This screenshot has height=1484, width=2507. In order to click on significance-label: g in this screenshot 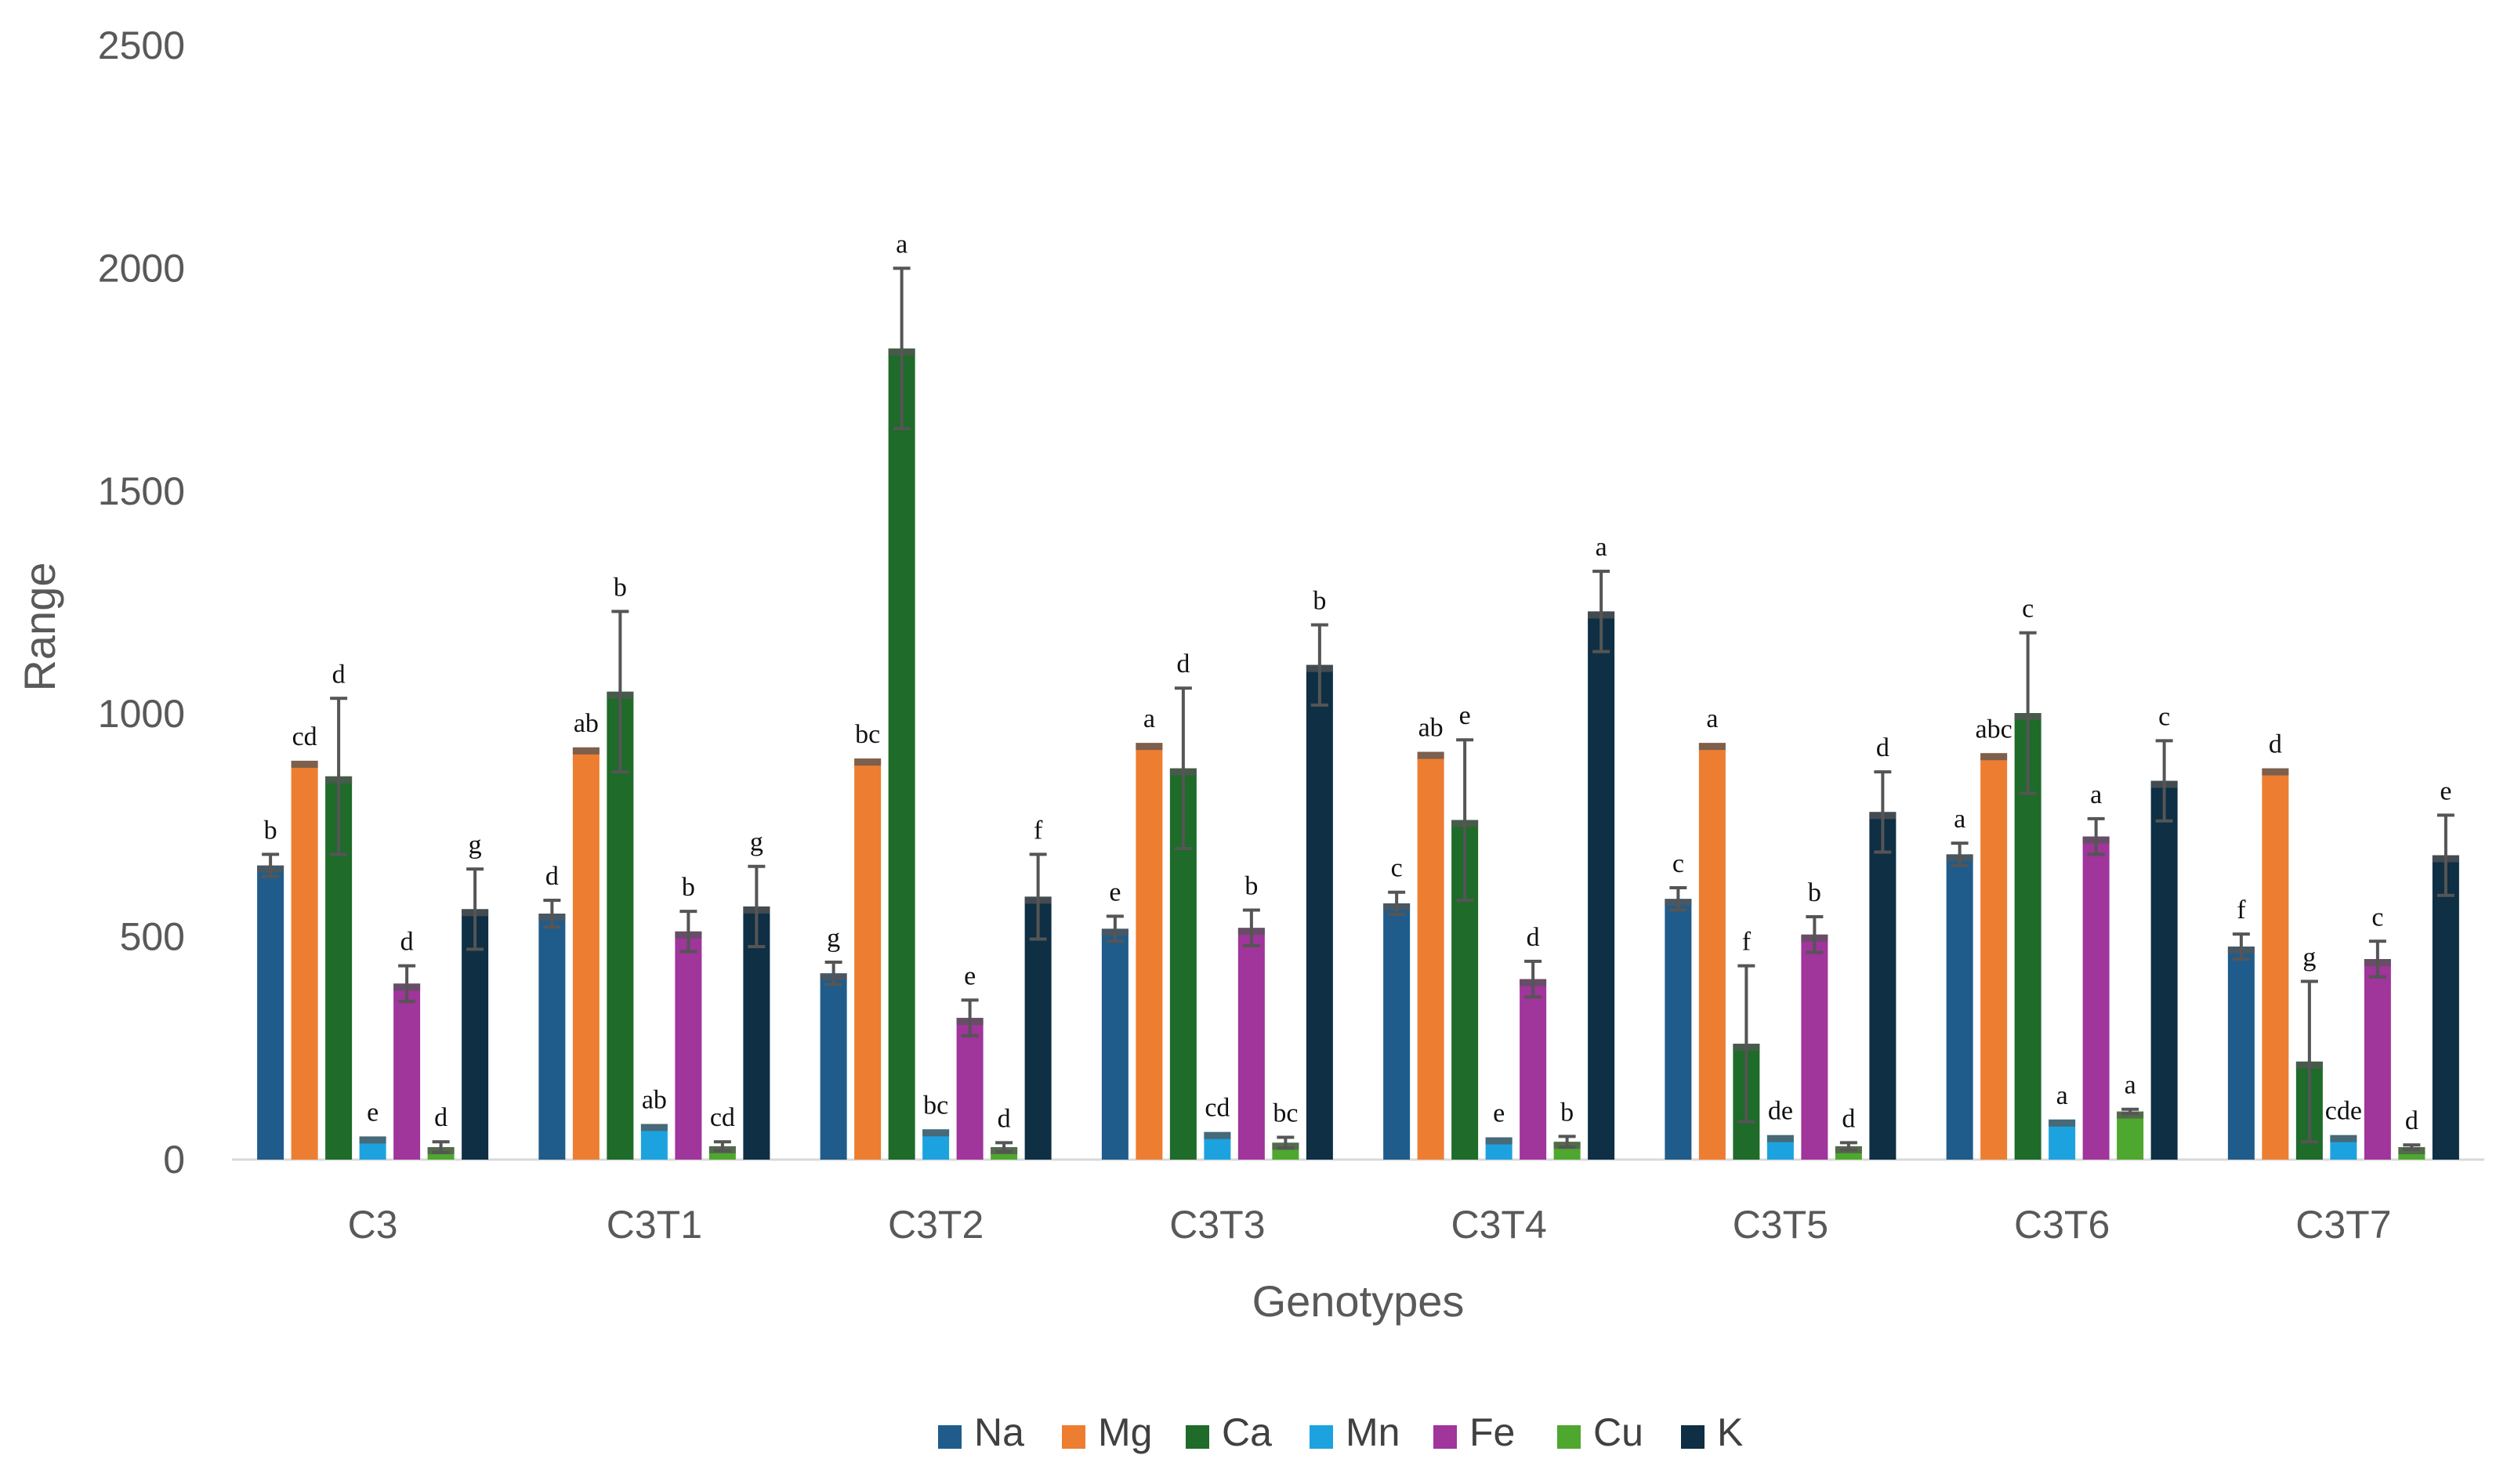, I will do `click(476, 845)`.